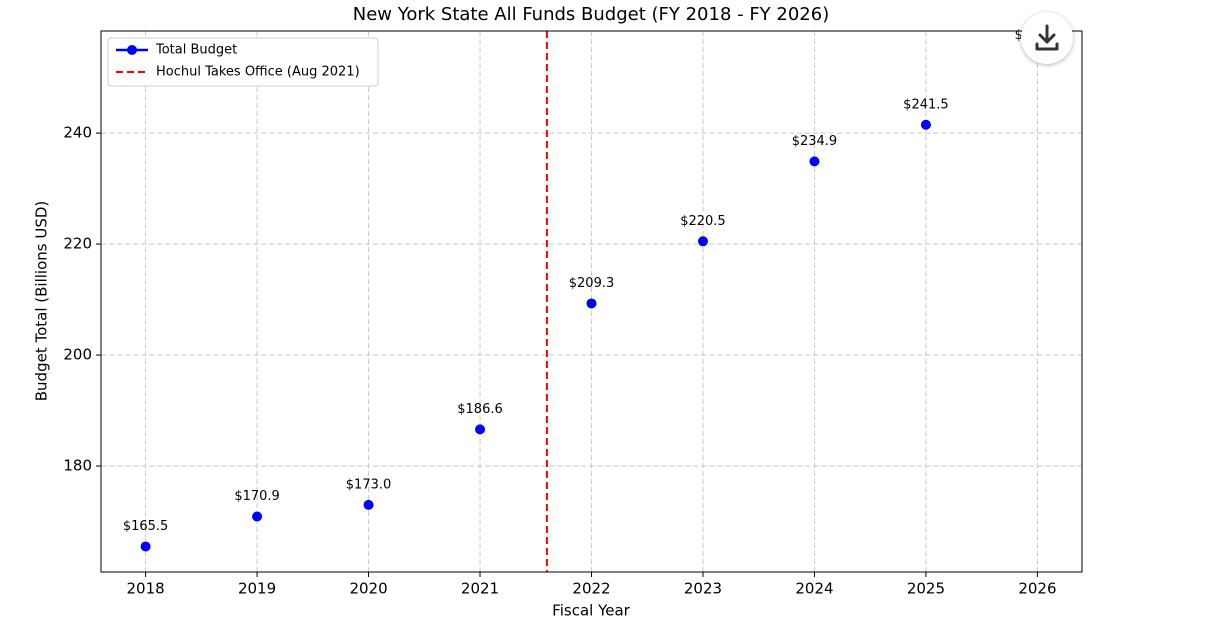 Image resolution: width=1223 pixels, height=639 pixels. Describe the element at coordinates (591, 611) in the screenshot. I see `x-axis-label: Fiscal Year` at that location.